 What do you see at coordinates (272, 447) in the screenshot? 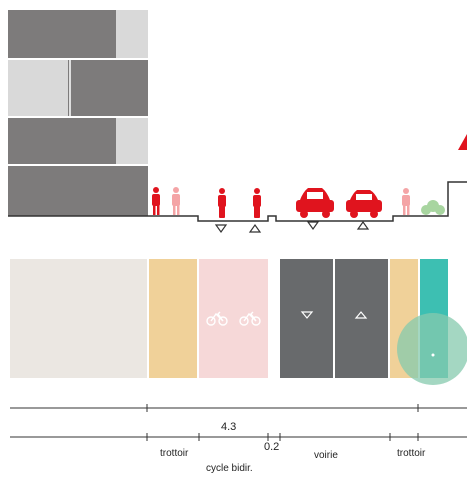
I see `dimension-small-value: 0.2` at bounding box center [272, 447].